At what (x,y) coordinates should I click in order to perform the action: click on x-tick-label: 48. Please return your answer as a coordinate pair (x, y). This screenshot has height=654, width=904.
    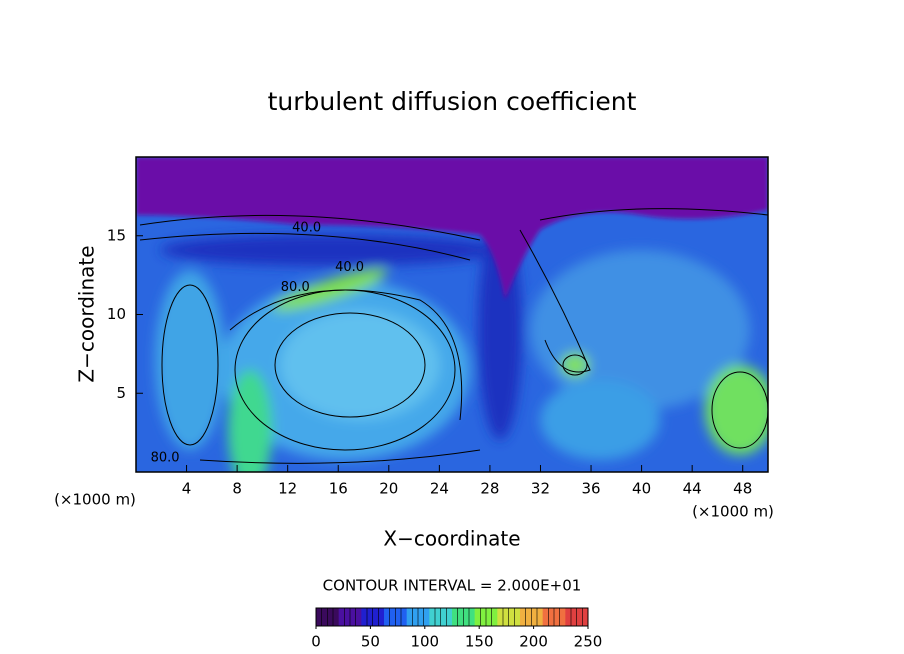
    Looking at the image, I should click on (742, 489).